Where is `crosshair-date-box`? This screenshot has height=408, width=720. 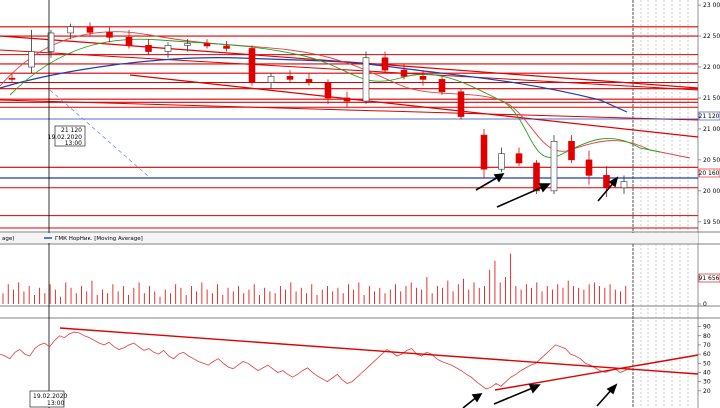
crosshair-date-box is located at coordinates (47, 399).